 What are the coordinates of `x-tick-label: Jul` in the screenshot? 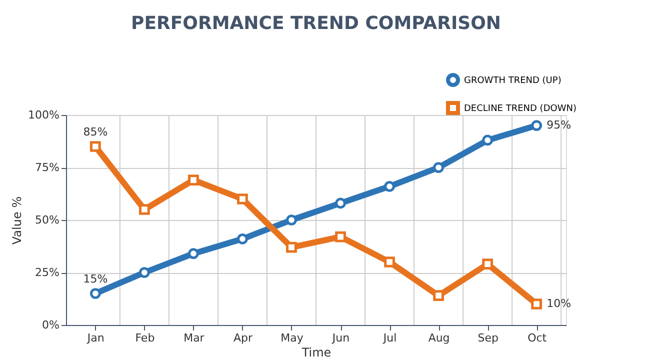 It's located at (389, 338).